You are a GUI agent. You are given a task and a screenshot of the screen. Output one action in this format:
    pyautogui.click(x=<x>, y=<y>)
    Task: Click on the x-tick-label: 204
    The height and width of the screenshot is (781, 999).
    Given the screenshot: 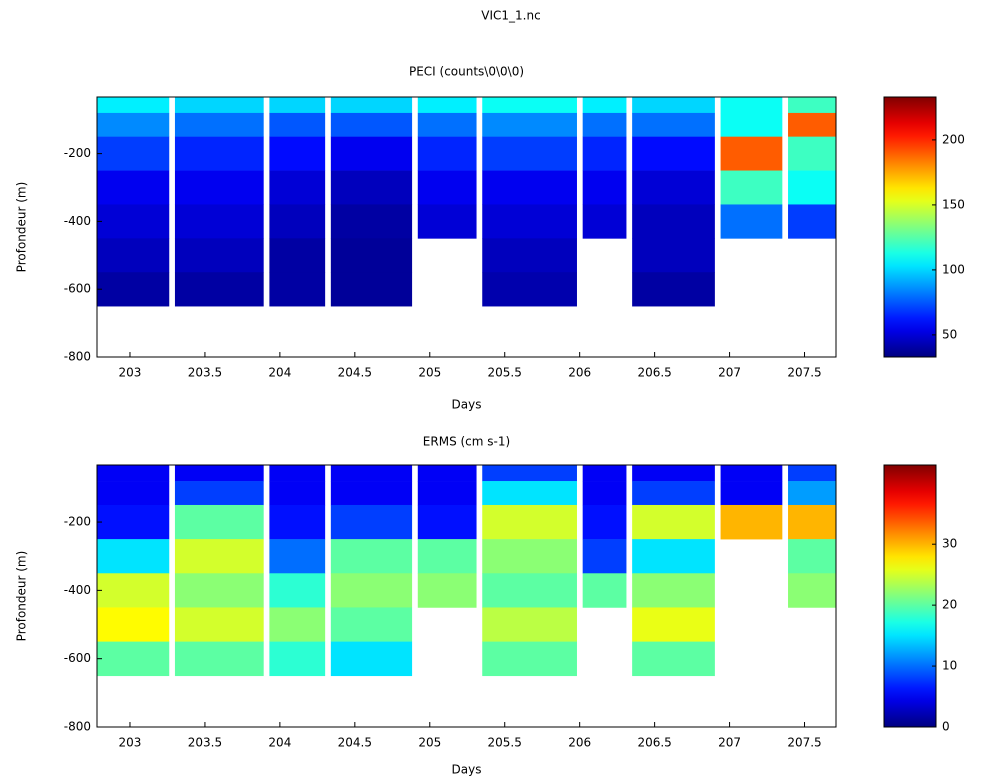 What is the action you would take?
    pyautogui.click(x=279, y=373)
    